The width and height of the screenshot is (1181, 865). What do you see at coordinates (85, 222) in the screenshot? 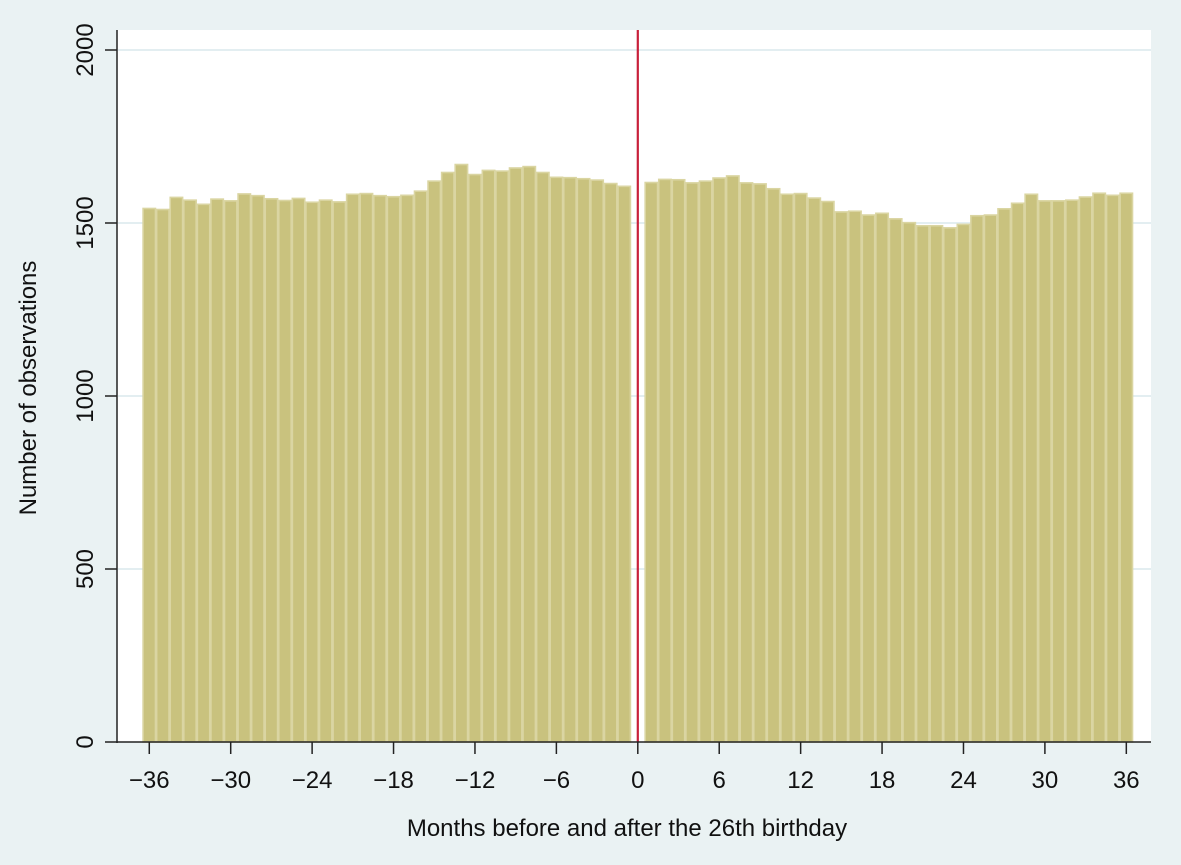
I see `y-tick-label: 1500` at bounding box center [85, 222].